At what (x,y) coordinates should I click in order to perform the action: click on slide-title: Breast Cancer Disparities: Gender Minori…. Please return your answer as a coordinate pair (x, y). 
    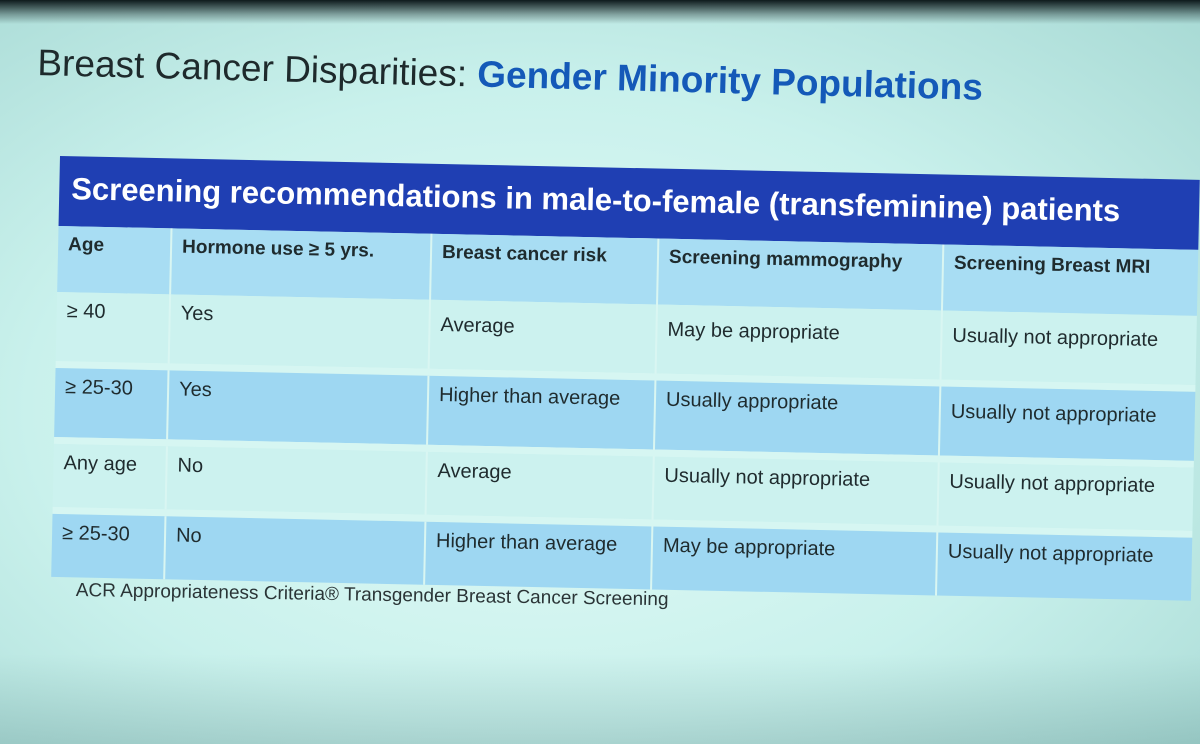
    Looking at the image, I should click on (510, 75).